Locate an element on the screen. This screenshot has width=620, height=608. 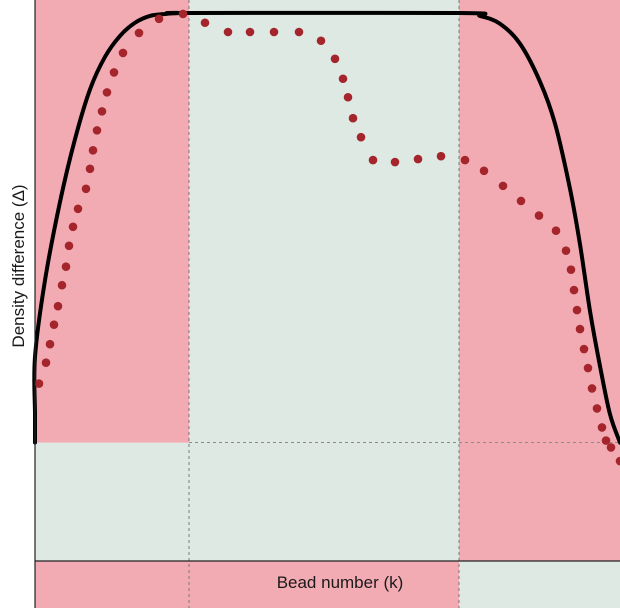
y-axis-label: Density difference (Δ) is located at coordinates (18, 265).